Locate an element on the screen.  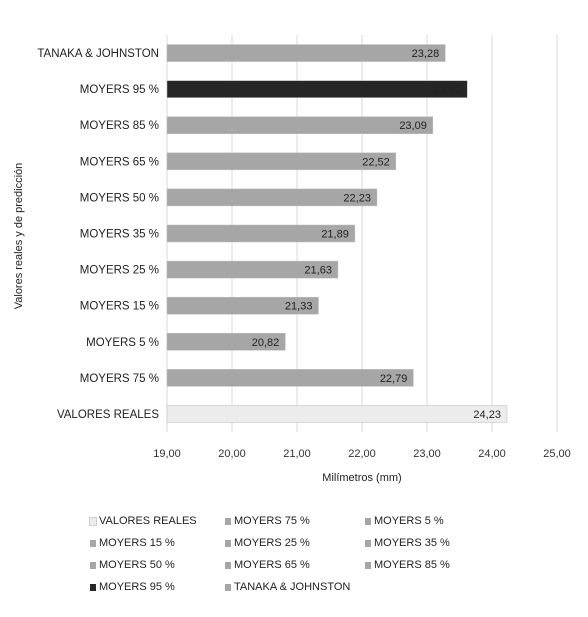
legend-row: MOYERS 50 % MOYERS 65 % MOYERS 85 % is located at coordinates (330, 565).